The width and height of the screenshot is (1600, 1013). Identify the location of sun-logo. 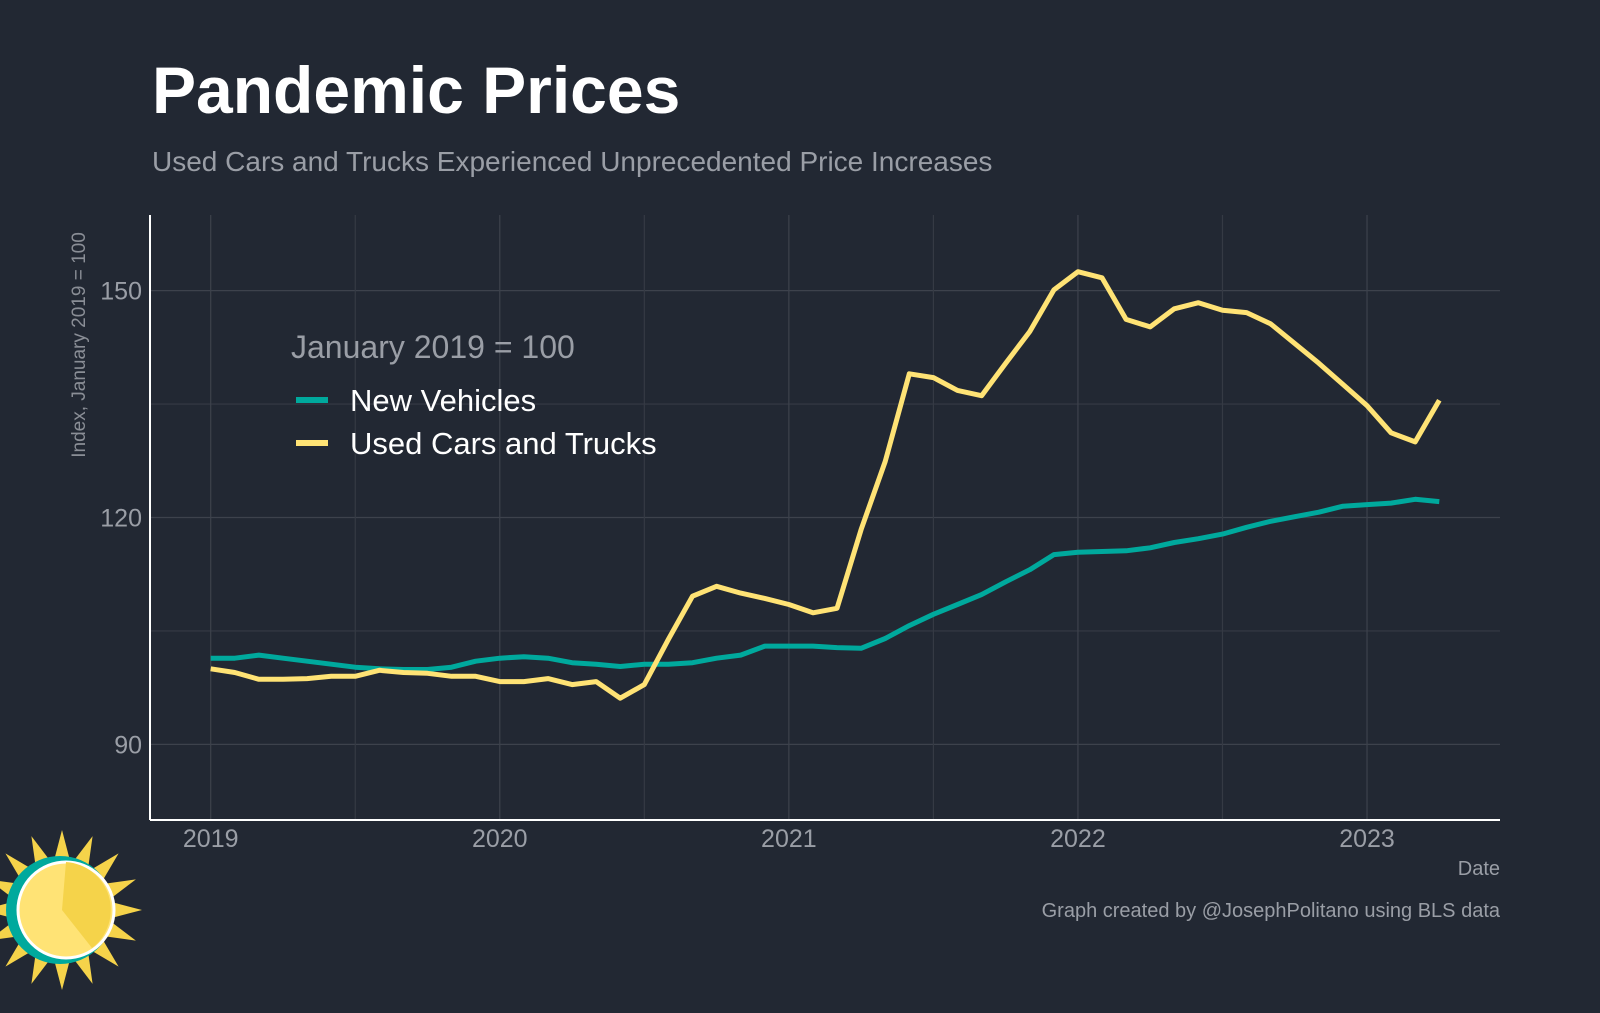
(71, 910).